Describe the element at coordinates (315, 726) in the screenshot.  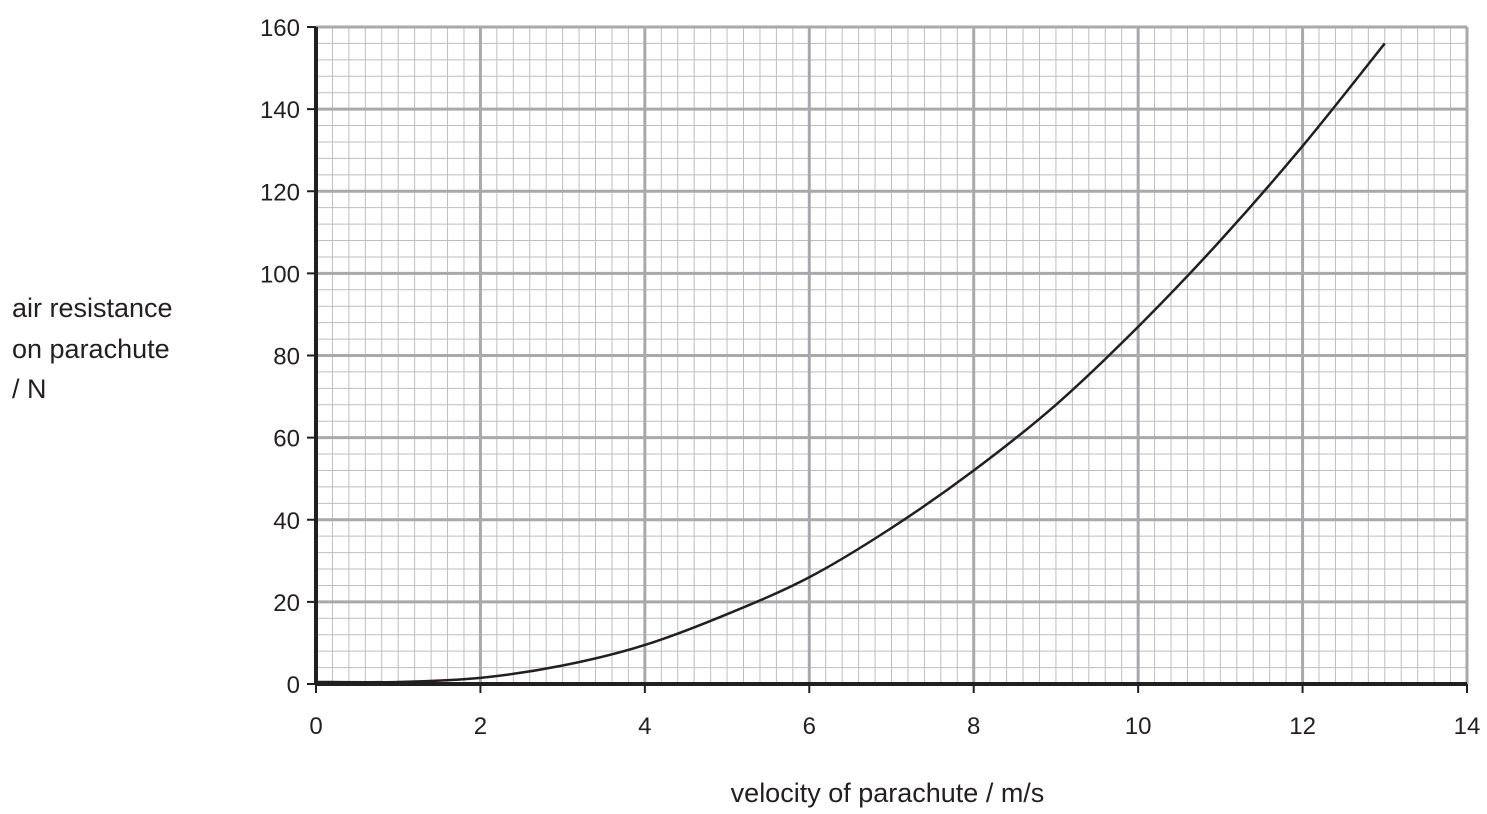
I see `x-tick-label: 0` at that location.